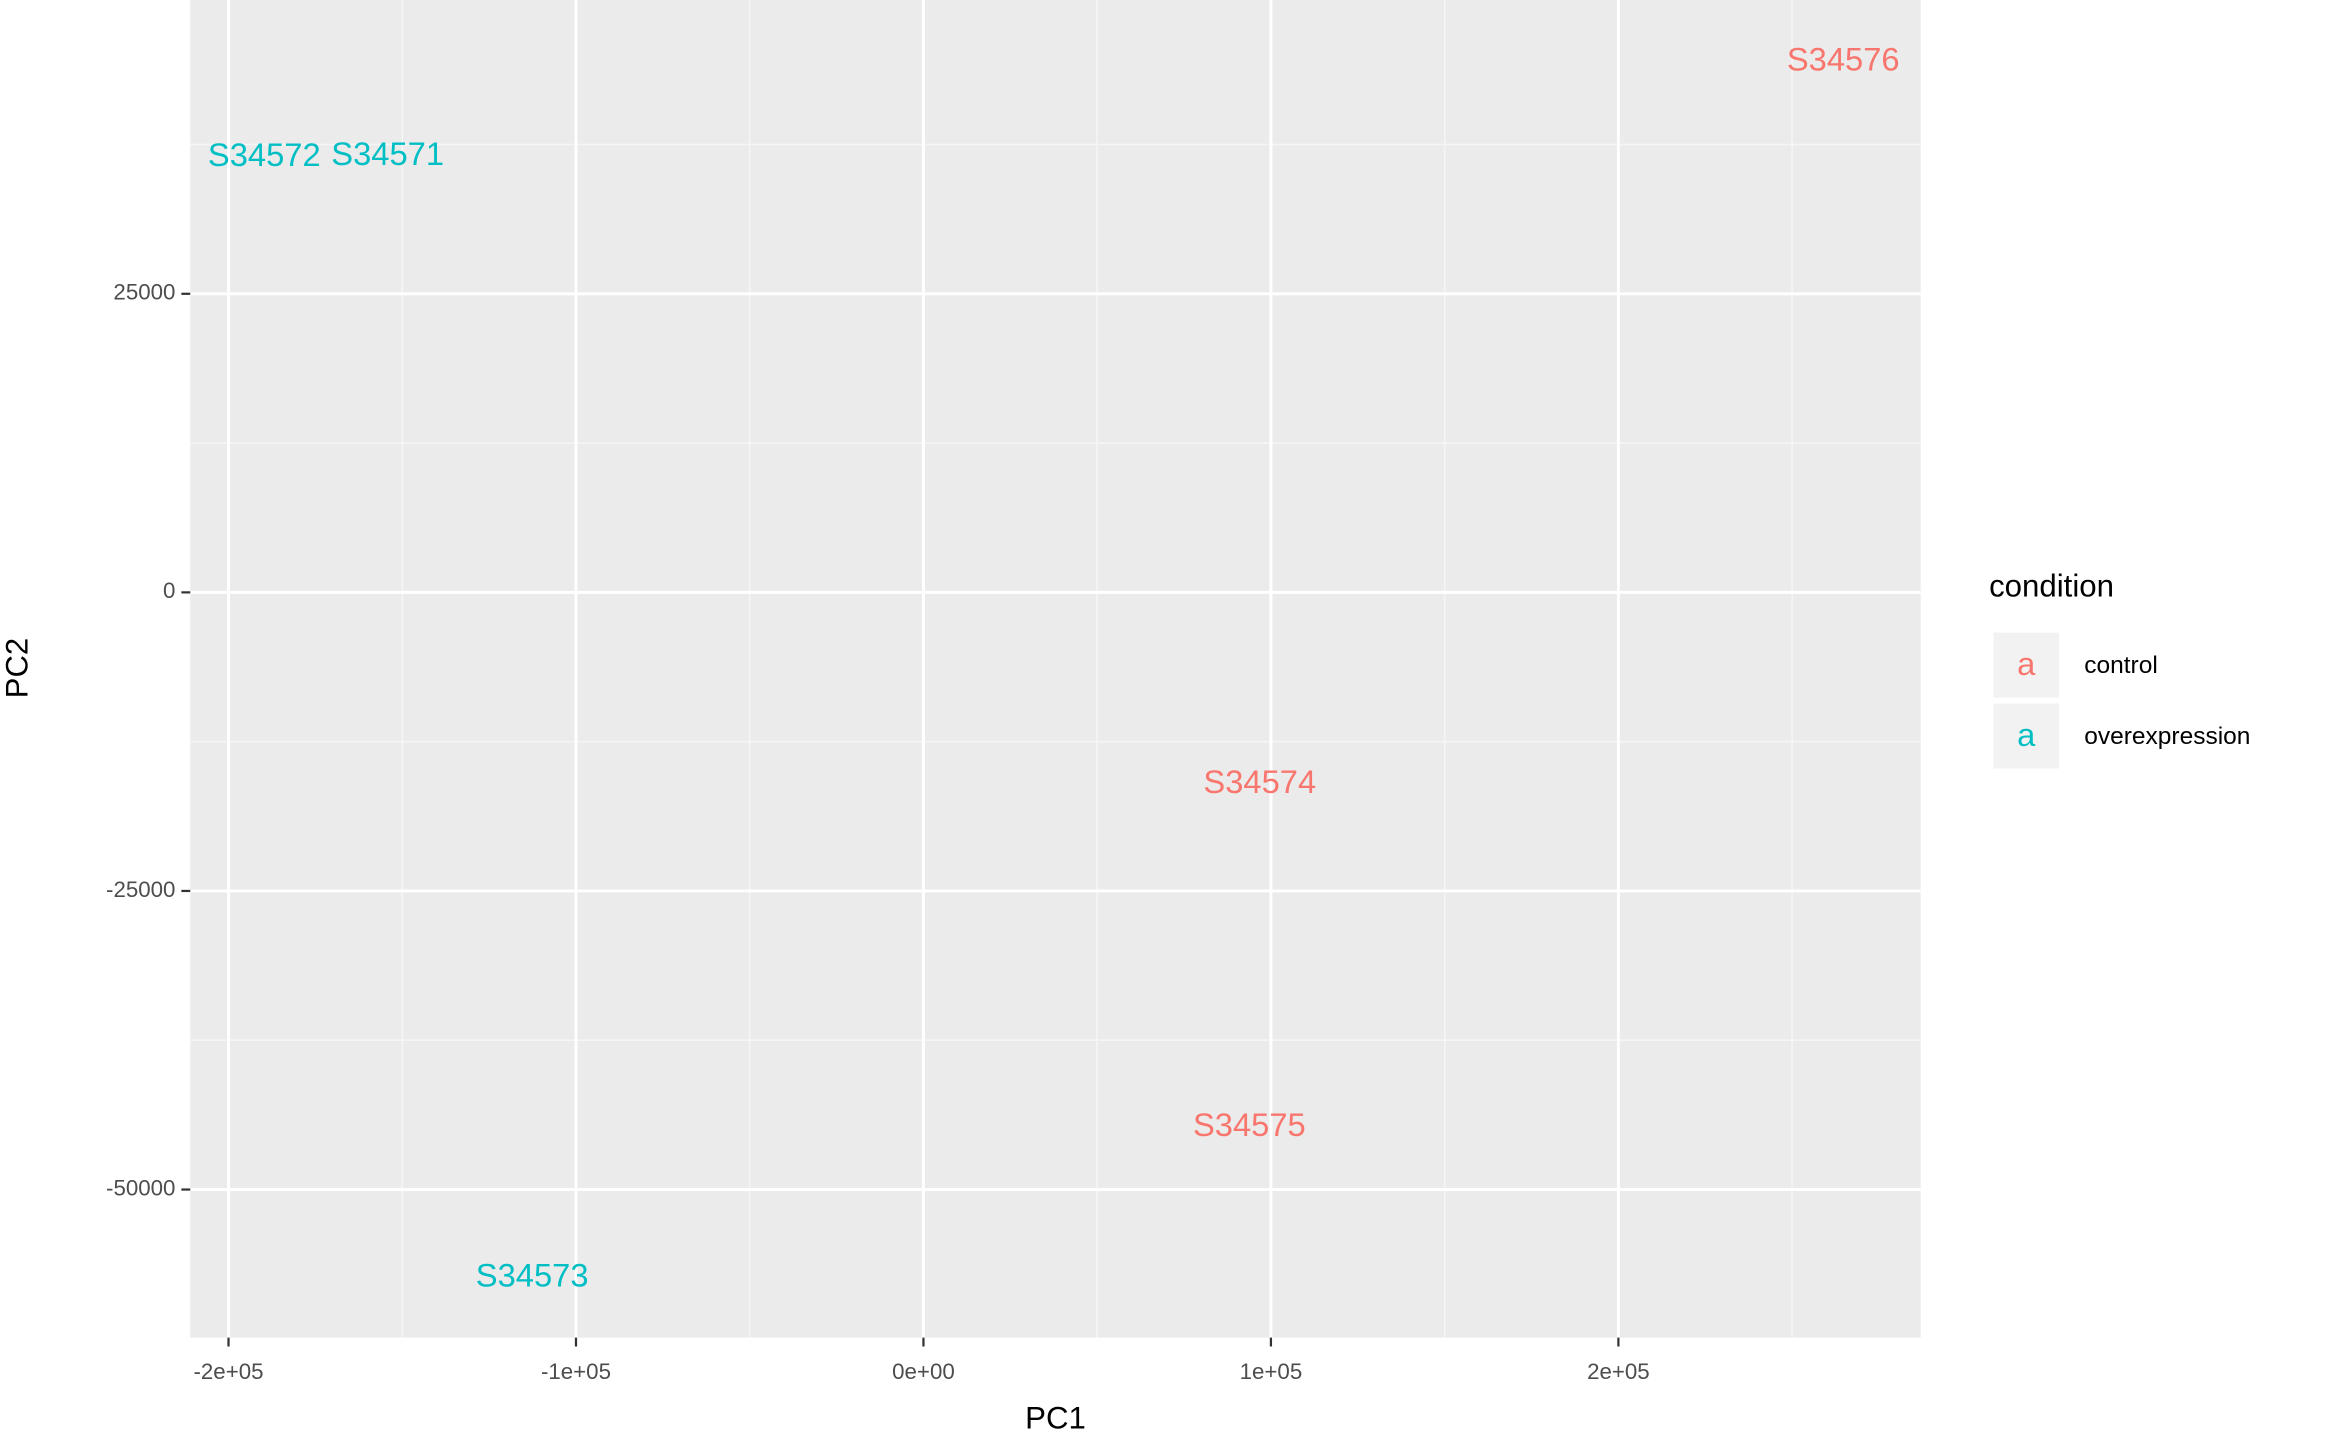  What do you see at coordinates (2167, 736) in the screenshot?
I see `legend-label: overexpression` at bounding box center [2167, 736].